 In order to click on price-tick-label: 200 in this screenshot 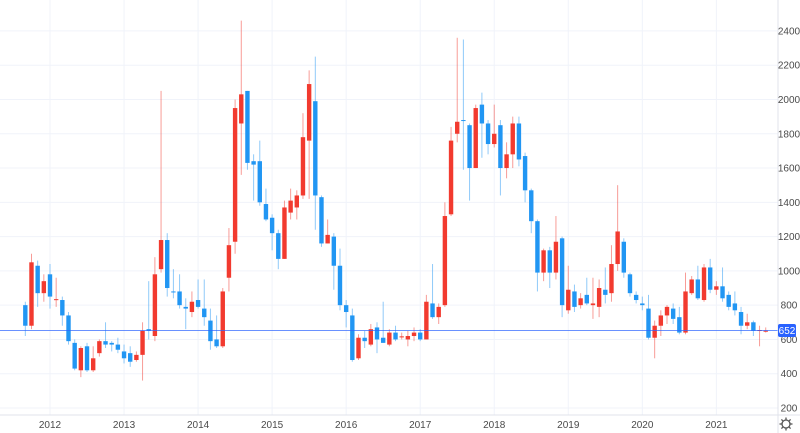, I will do `click(789, 409)`.